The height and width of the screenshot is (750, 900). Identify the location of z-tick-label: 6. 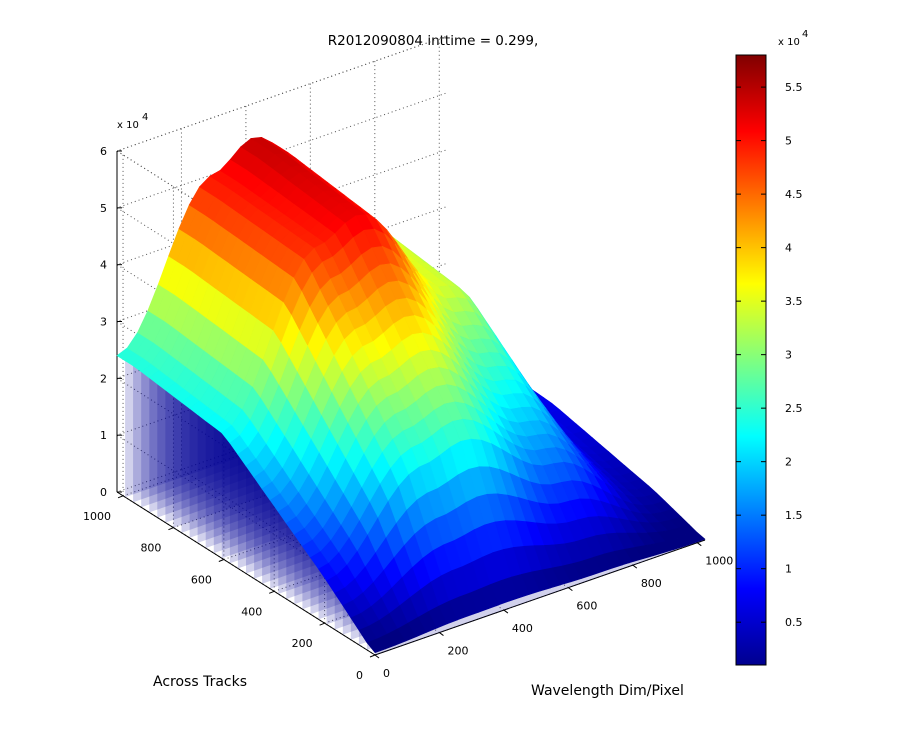
(103, 151).